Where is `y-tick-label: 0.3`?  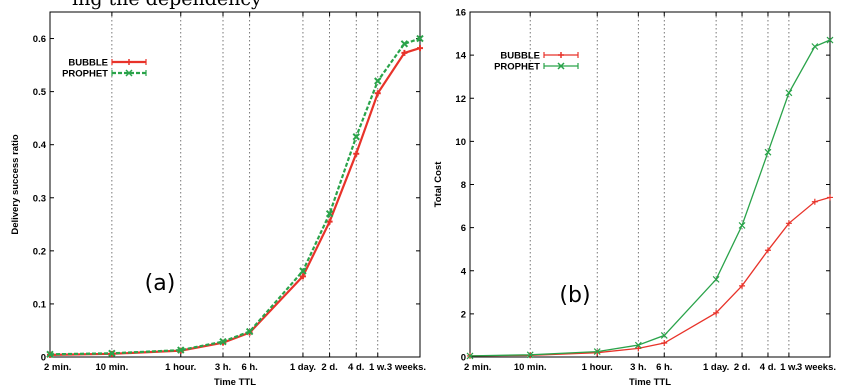
y-tick-label: 0.3 is located at coordinates (39, 198).